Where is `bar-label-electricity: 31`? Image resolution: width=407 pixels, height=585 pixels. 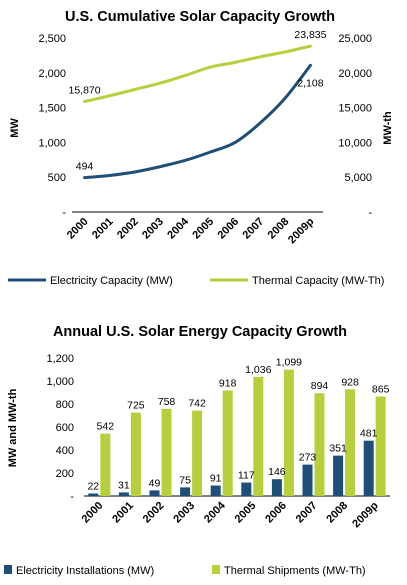
bar-label-electricity: 31 is located at coordinates (124, 485).